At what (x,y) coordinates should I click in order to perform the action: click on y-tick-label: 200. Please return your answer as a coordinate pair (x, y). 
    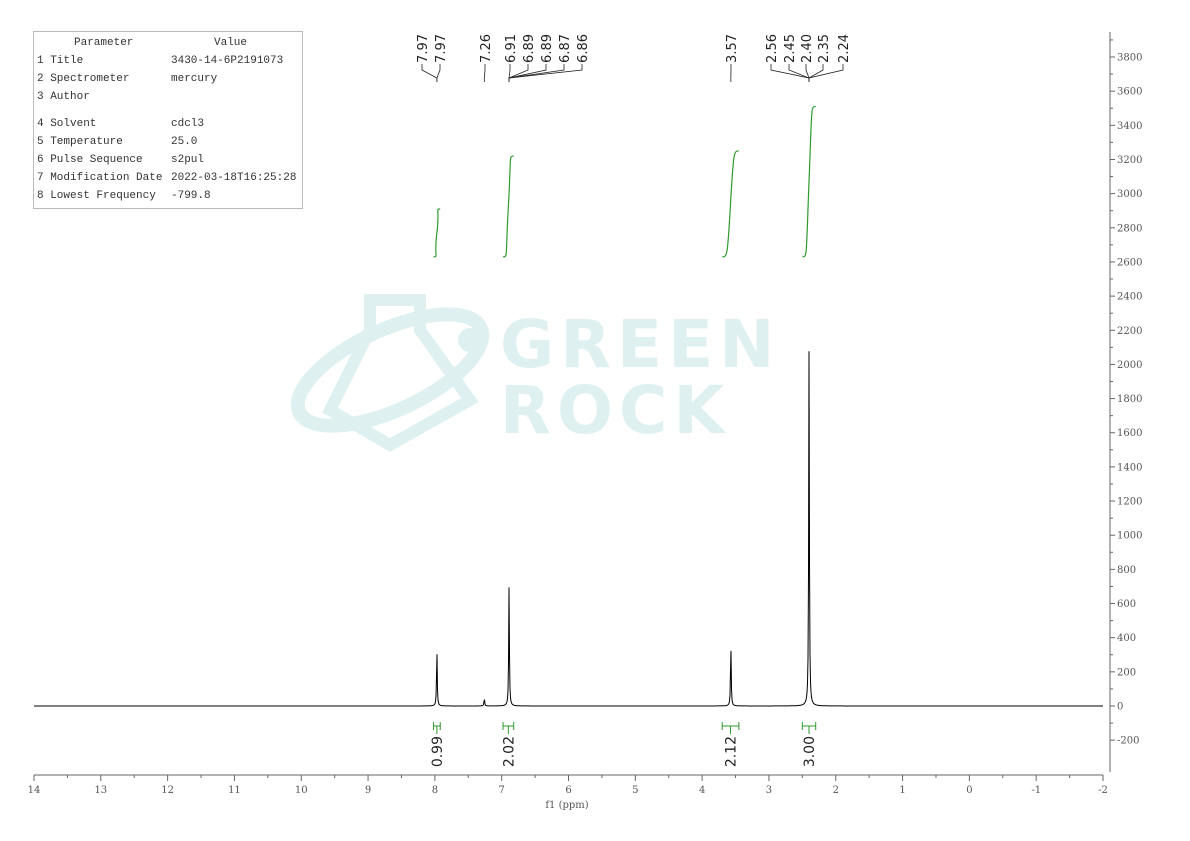
    Looking at the image, I should click on (1126, 672).